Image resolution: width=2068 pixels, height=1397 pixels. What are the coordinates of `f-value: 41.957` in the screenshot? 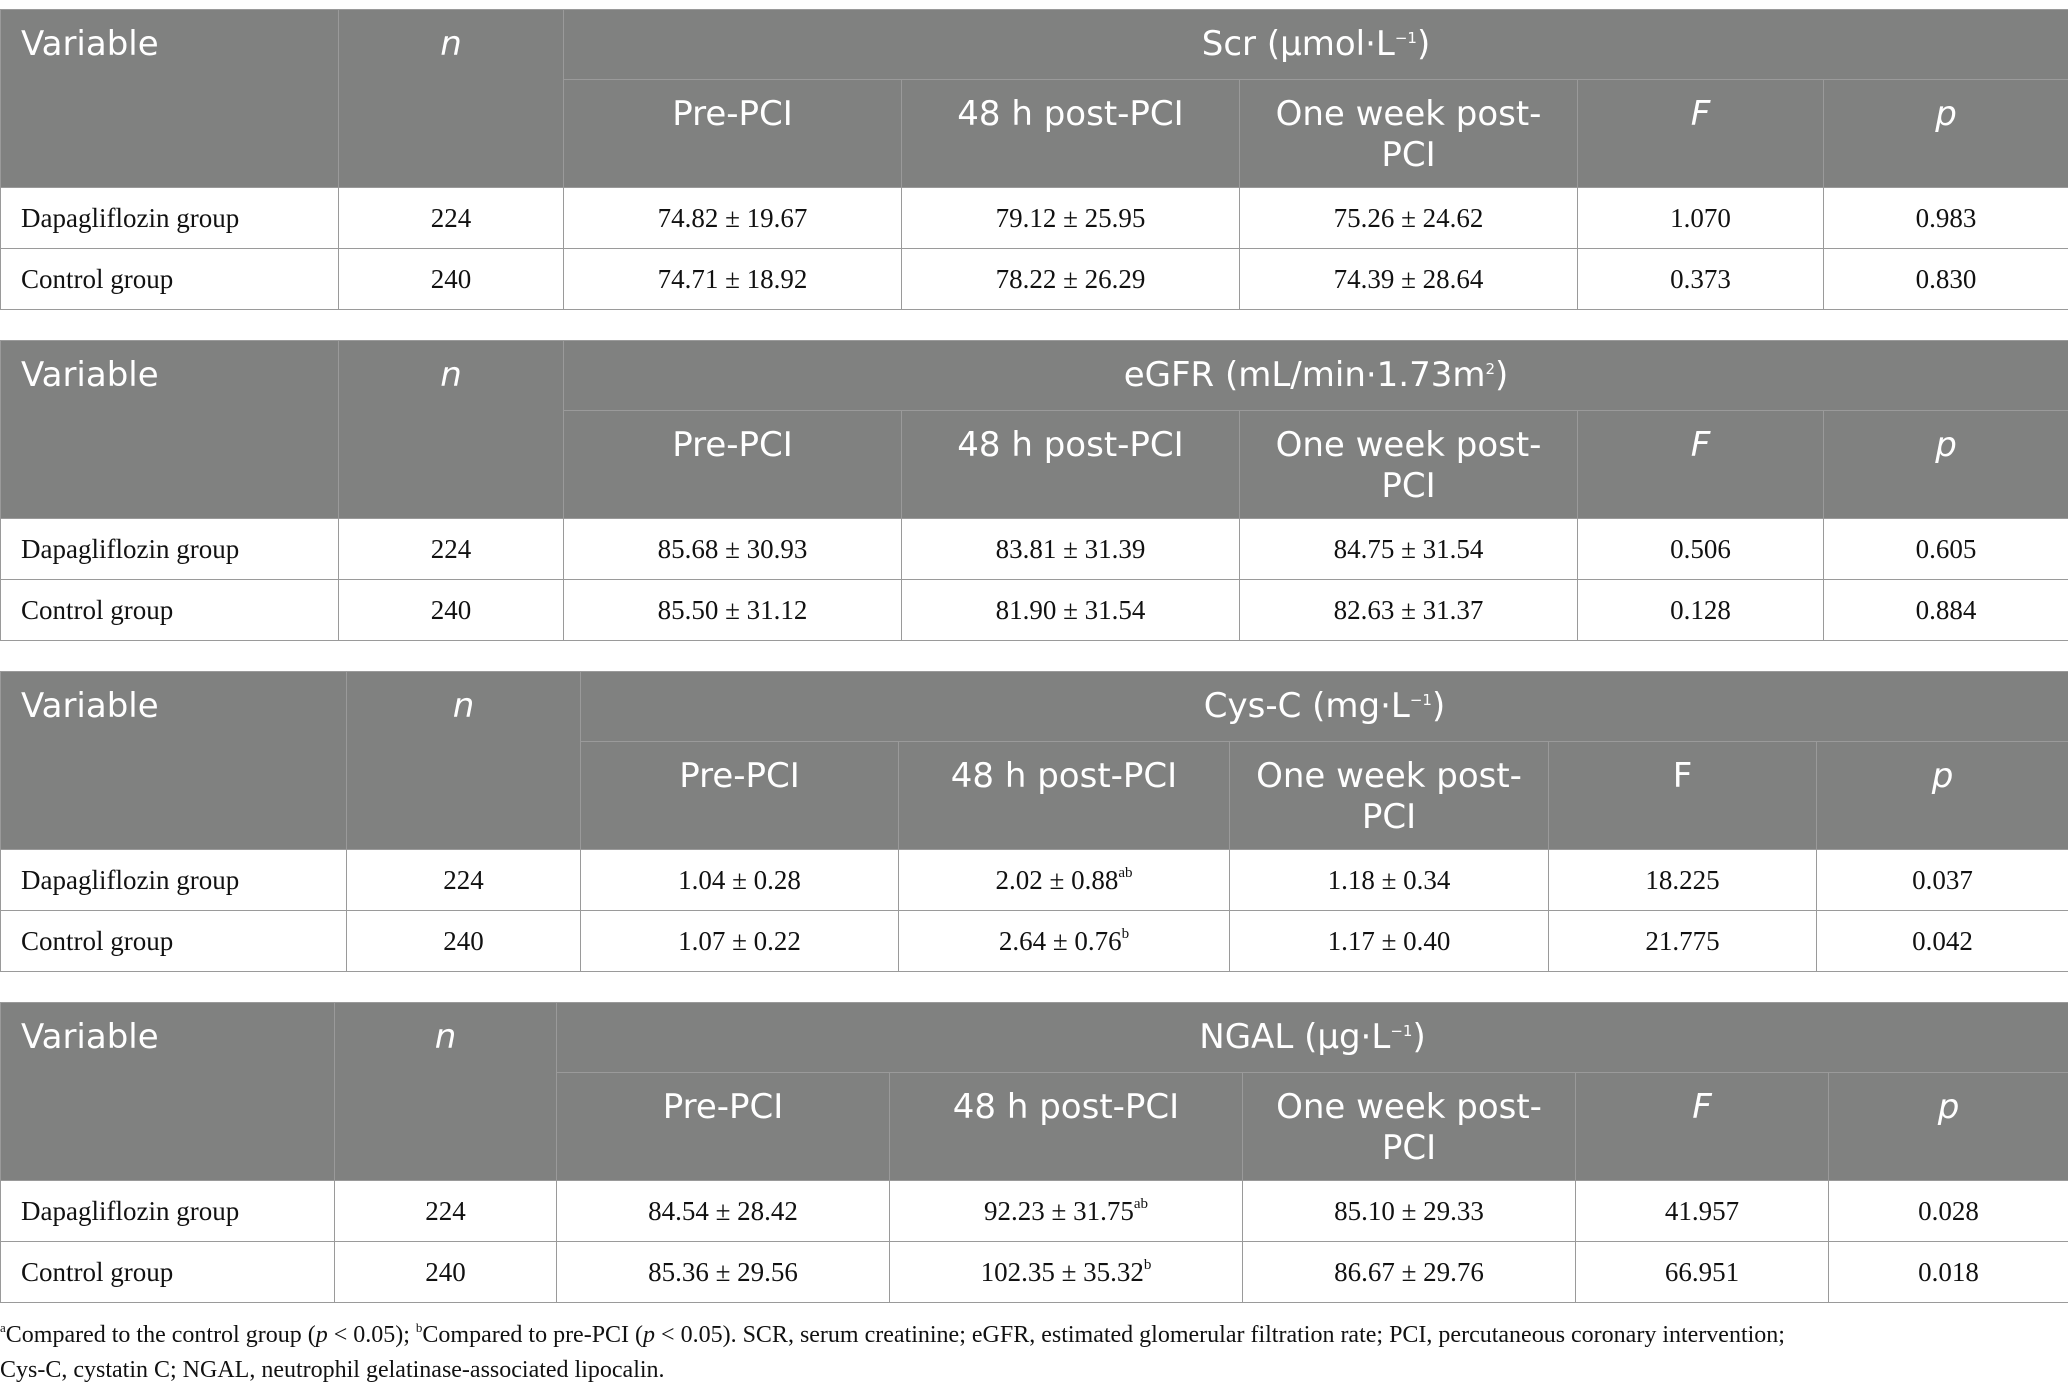 It's located at (1702, 1211).